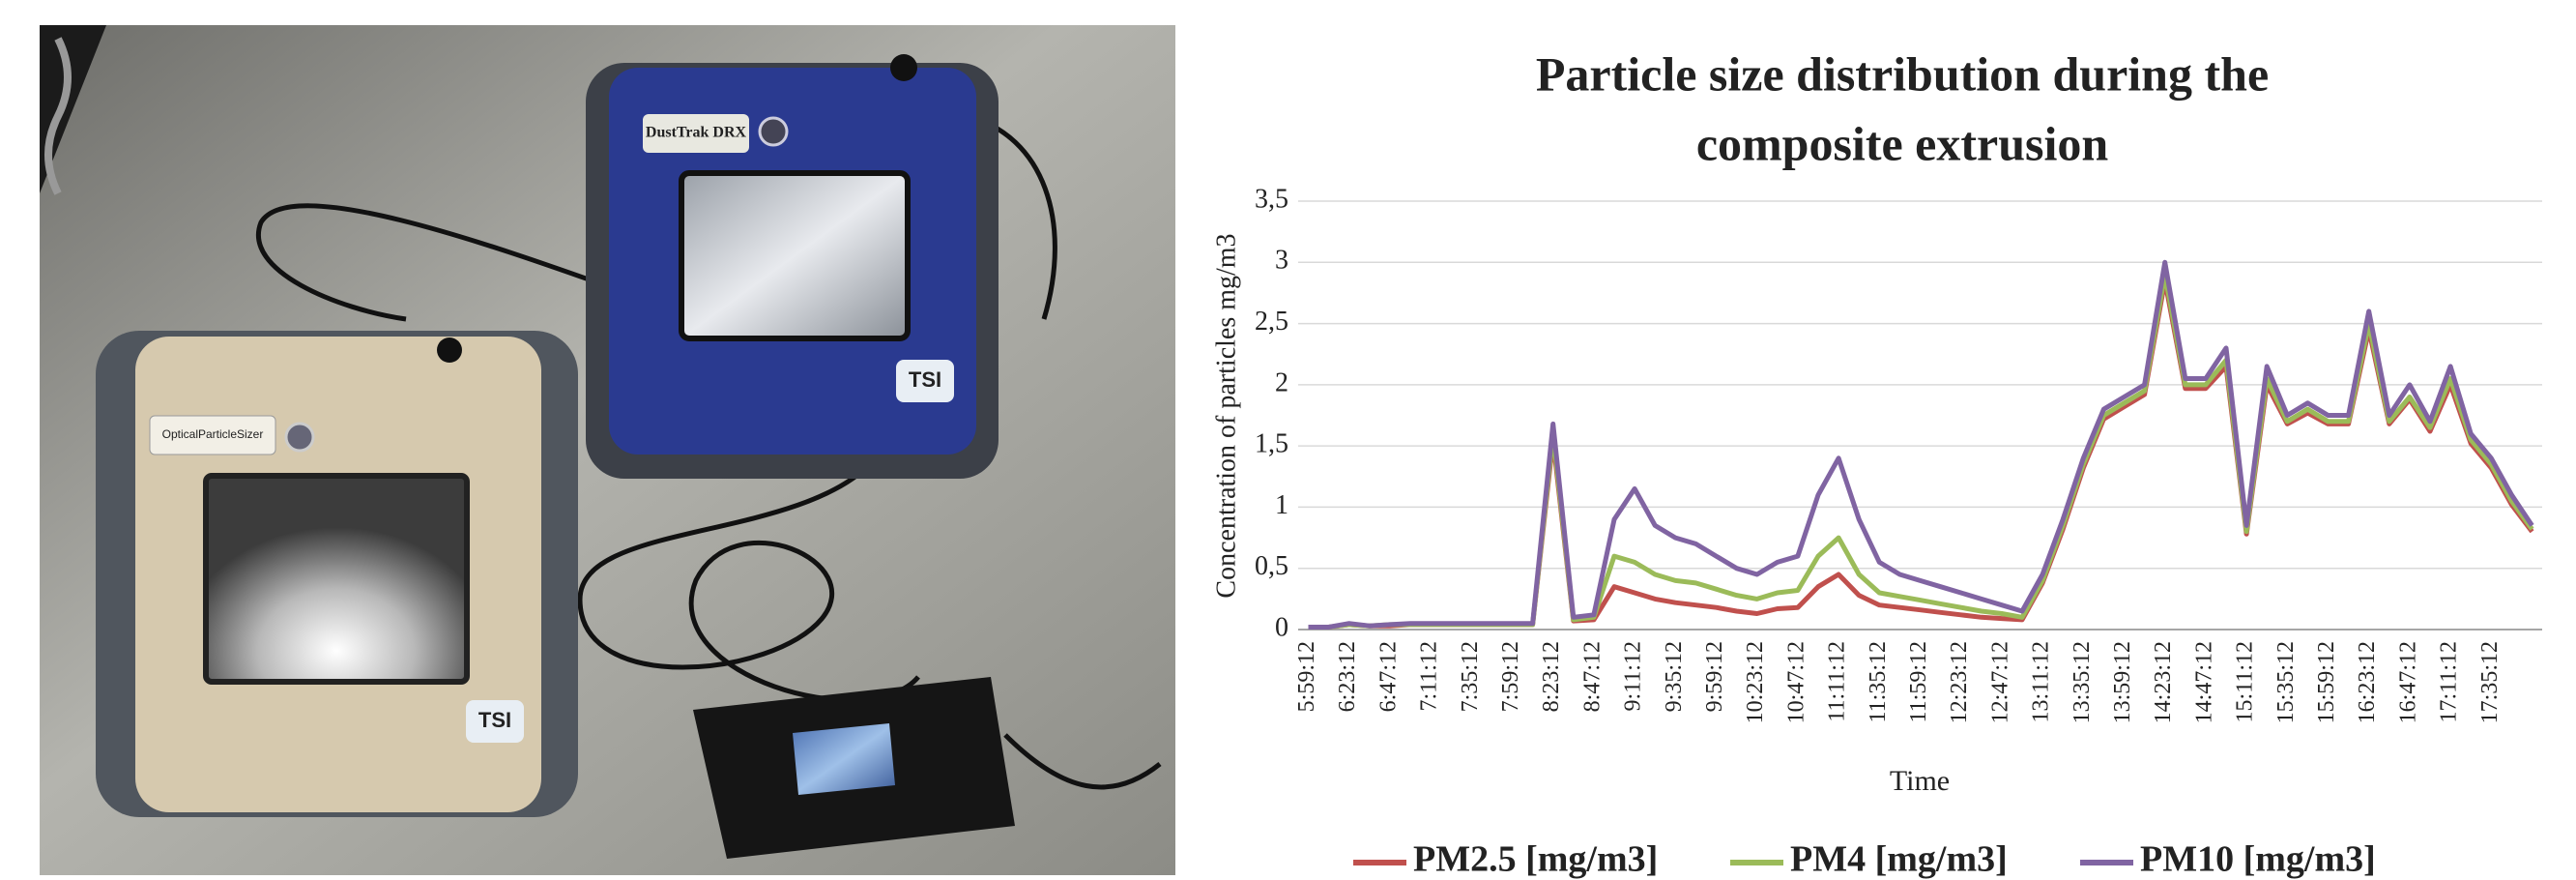 This screenshot has height=880, width=2576. Describe the element at coordinates (1837, 682) in the screenshot. I see `x-tick-label: 11:11:12` at that location.